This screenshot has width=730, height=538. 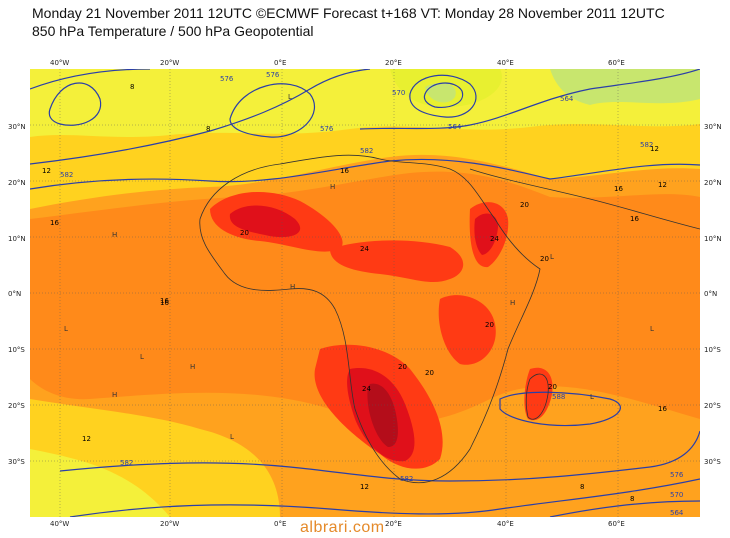 I want to click on madagascar-coastline, so click(x=537, y=396).